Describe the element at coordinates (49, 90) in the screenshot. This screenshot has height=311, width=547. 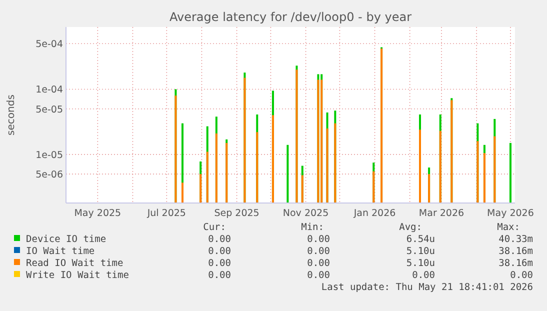
I see `y-tick-label: 1e-04` at that location.